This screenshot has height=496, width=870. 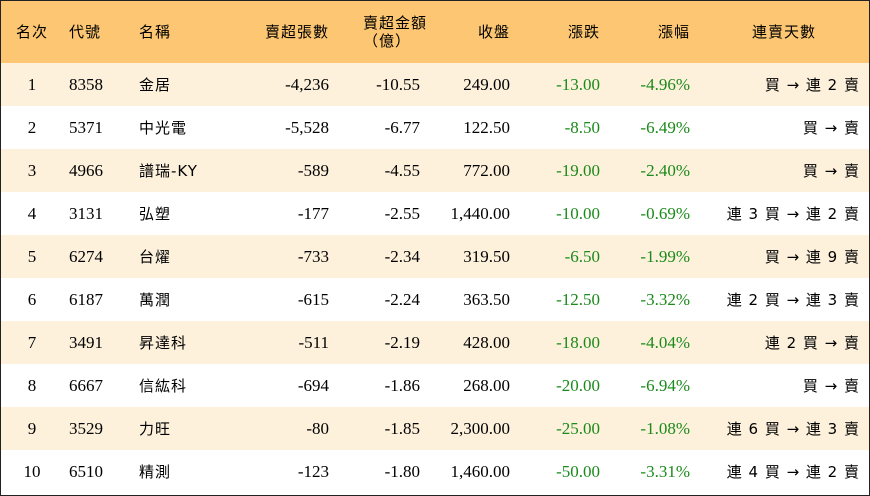 I want to click on cell-rank: 10, so click(x=32, y=471).